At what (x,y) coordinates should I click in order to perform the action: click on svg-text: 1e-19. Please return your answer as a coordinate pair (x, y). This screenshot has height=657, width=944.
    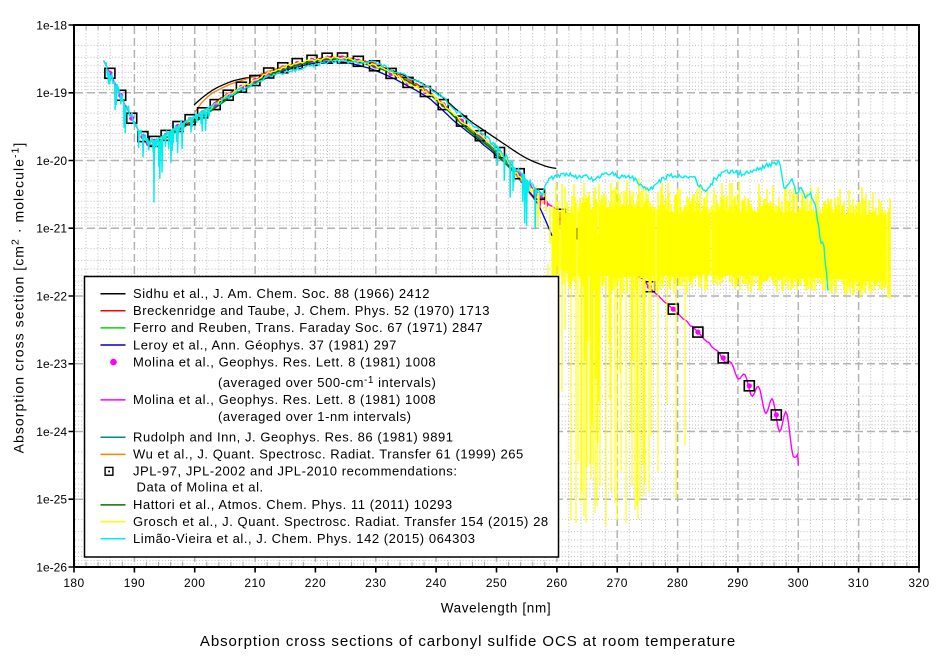
    Looking at the image, I should click on (51, 93).